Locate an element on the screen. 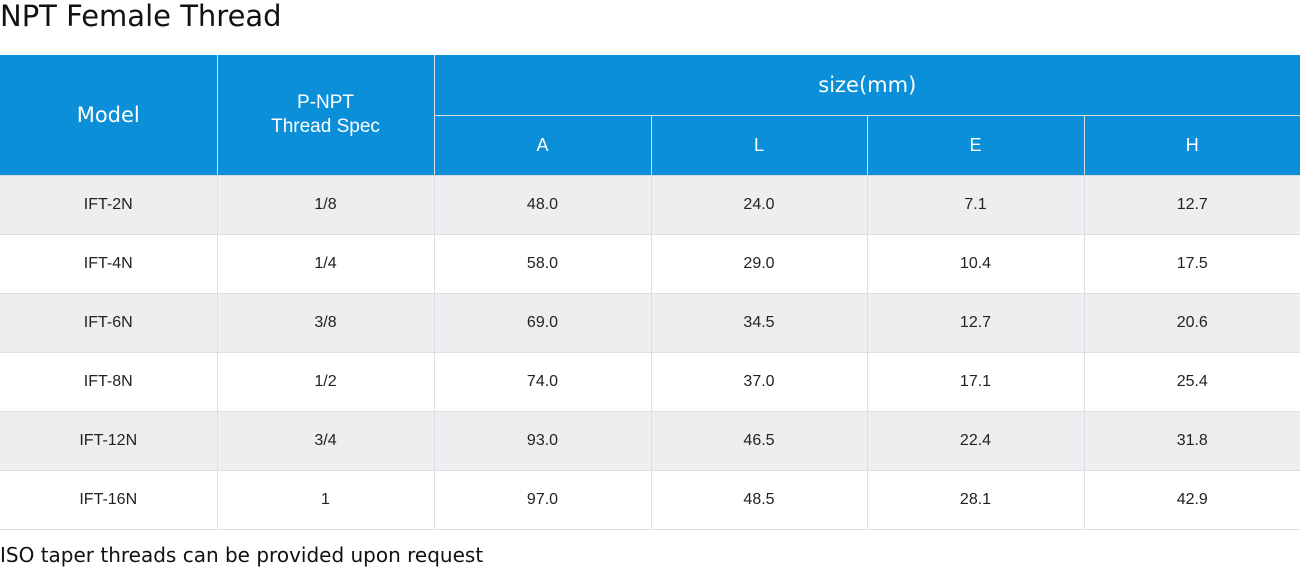 This screenshot has height=571, width=1300. cell-thread-spec: 1/4 is located at coordinates (325, 264).